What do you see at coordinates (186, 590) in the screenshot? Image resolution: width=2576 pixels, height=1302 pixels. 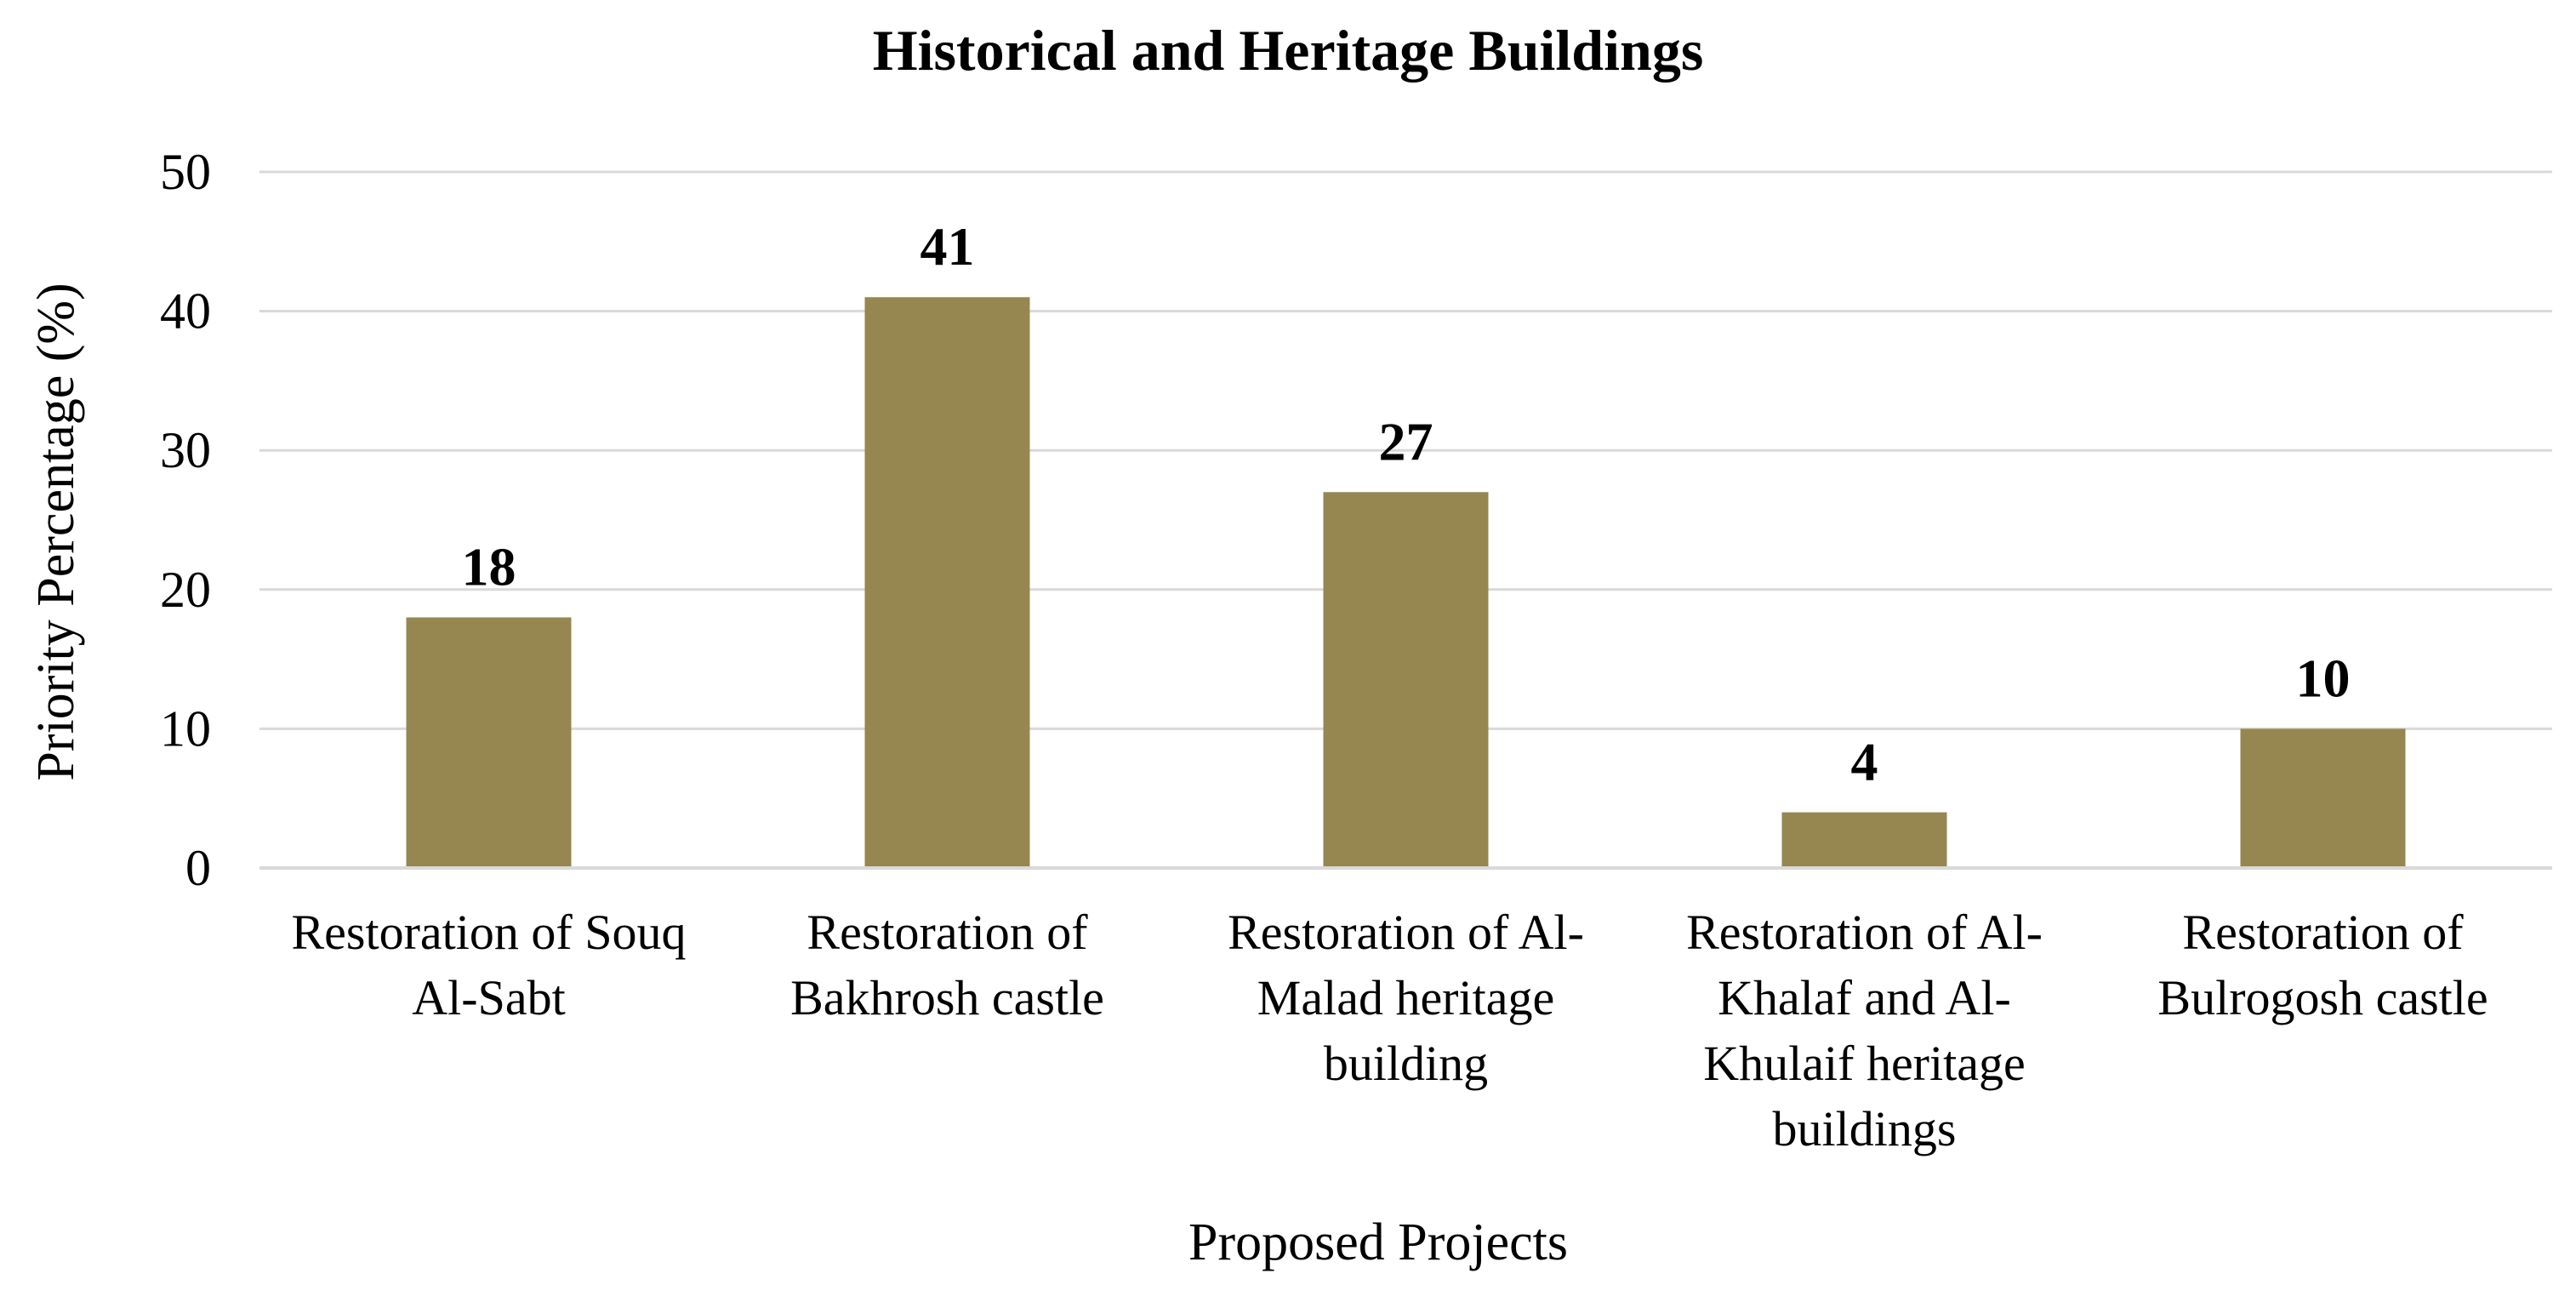 I see `y-tick-label: 20` at bounding box center [186, 590].